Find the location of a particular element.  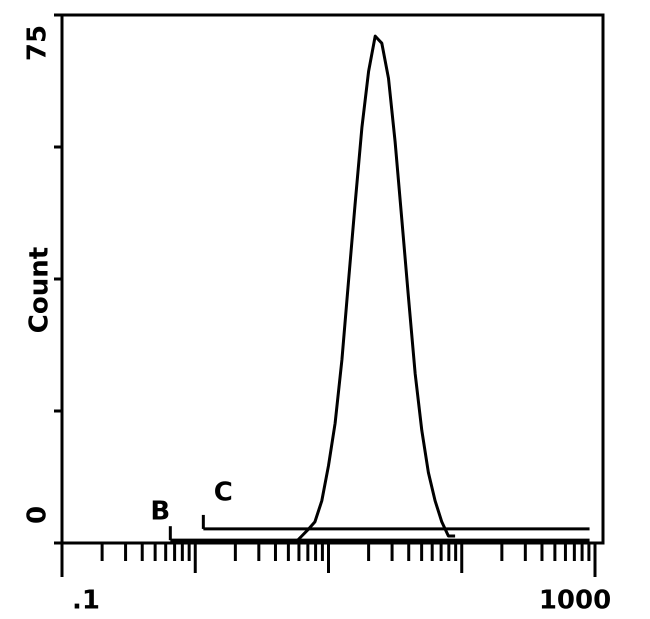

y-tick-label: 75 is located at coordinates (38, 43).